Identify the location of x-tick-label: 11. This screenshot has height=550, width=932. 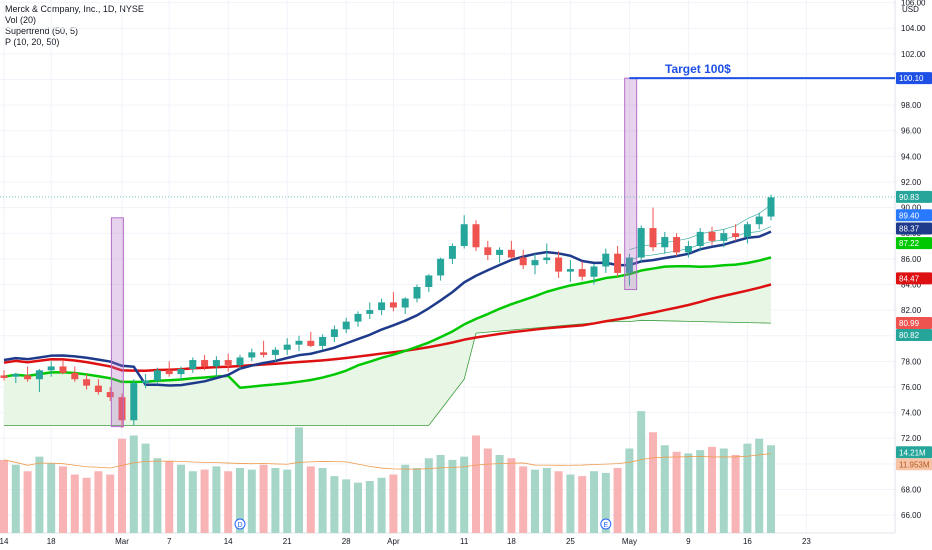
(464, 541).